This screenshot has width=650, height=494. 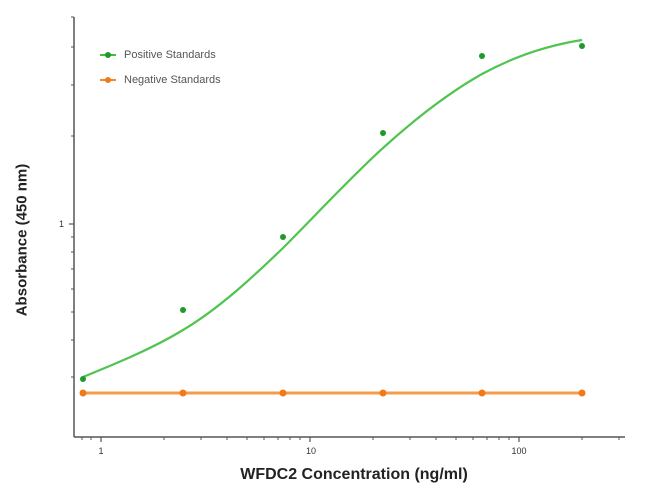 What do you see at coordinates (518, 451) in the screenshot?
I see `x-tick-label-100: 100` at bounding box center [518, 451].